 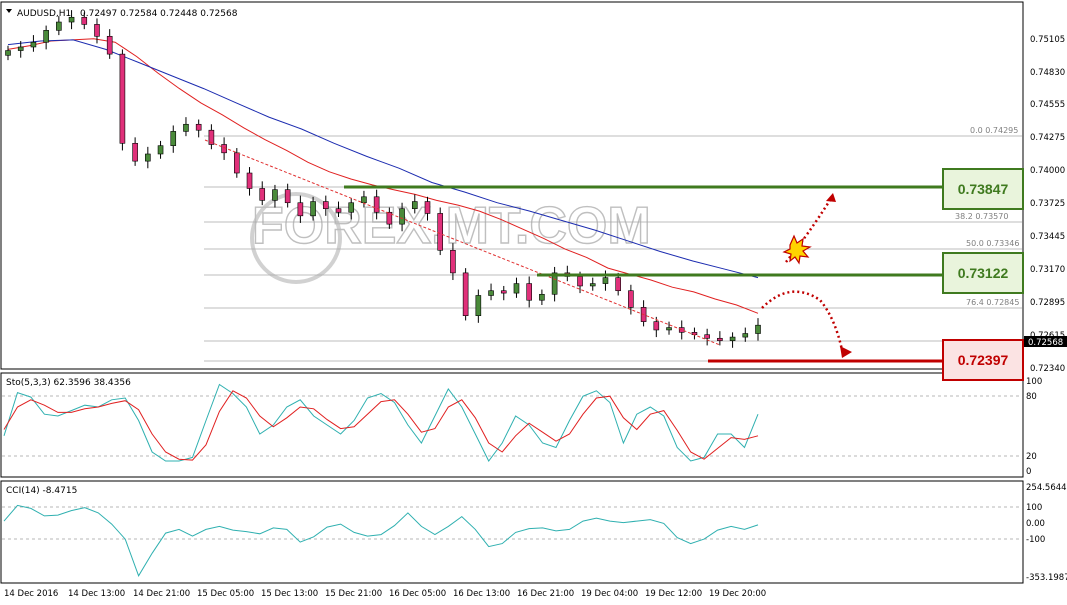 What do you see at coordinates (1047, 303) in the screenshot?
I see `svg-text: 0.72895` at bounding box center [1047, 303].